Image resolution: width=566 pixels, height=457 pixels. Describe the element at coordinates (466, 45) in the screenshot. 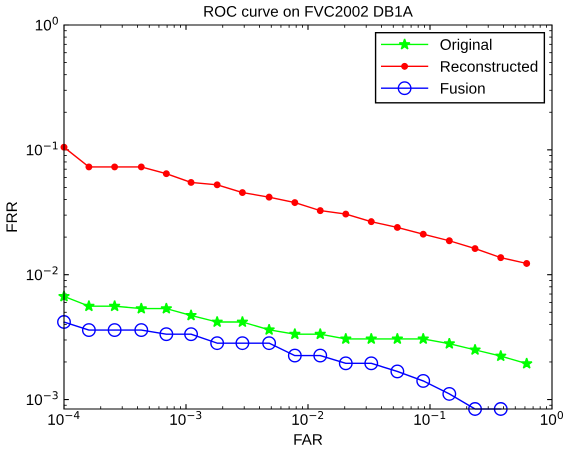

I see `legend-label: Original` at that location.